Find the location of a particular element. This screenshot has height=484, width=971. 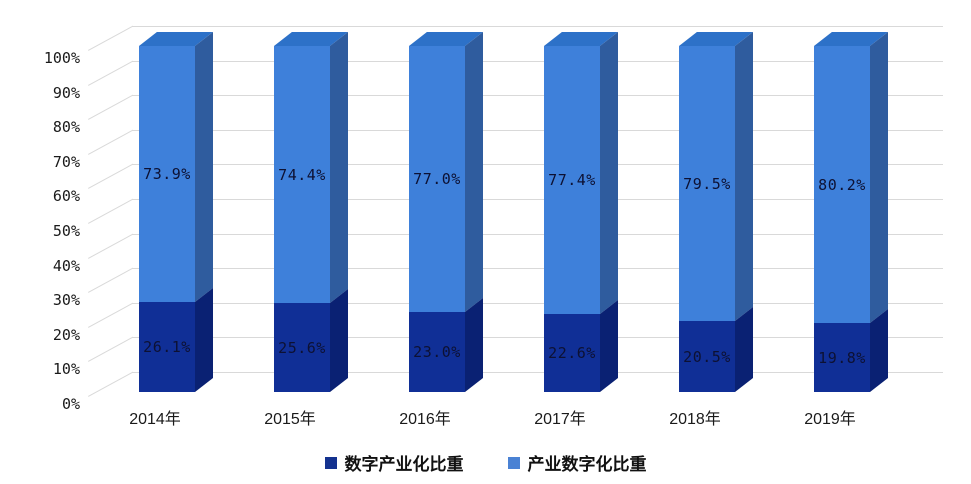

y-axis-tick-label: 40% is located at coordinates (66, 265).